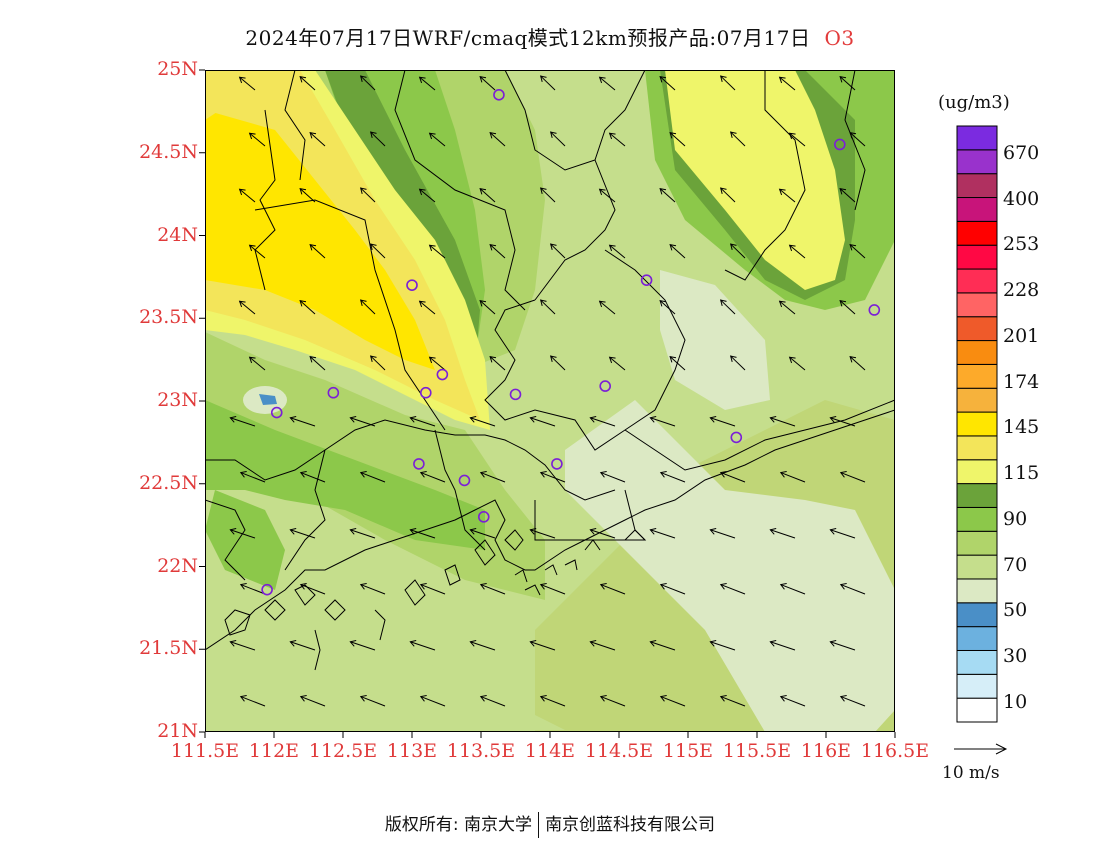 This screenshot has width=1100, height=850. I want to click on lat-label-21-5: 21.5N, so click(168, 648).